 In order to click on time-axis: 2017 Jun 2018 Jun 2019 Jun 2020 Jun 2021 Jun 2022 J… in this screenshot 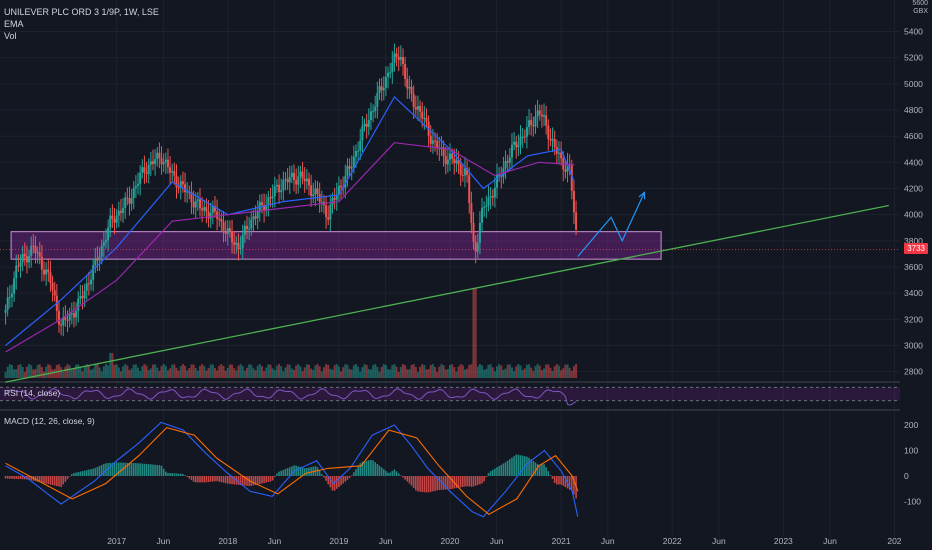, I will do `click(504, 541)`.